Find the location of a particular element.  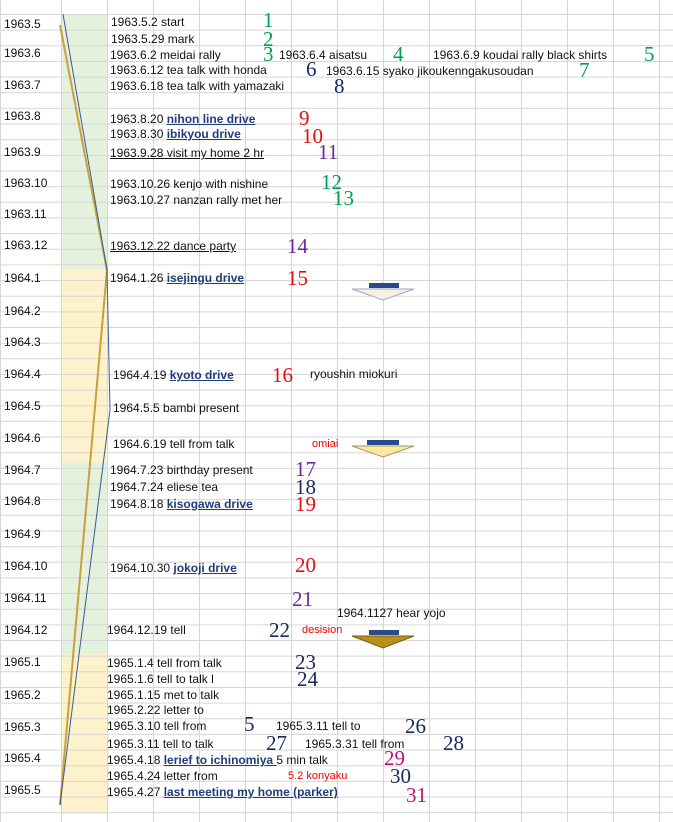

entry-1965-1-15: 1965.1.15 met to talk is located at coordinates (163, 695).